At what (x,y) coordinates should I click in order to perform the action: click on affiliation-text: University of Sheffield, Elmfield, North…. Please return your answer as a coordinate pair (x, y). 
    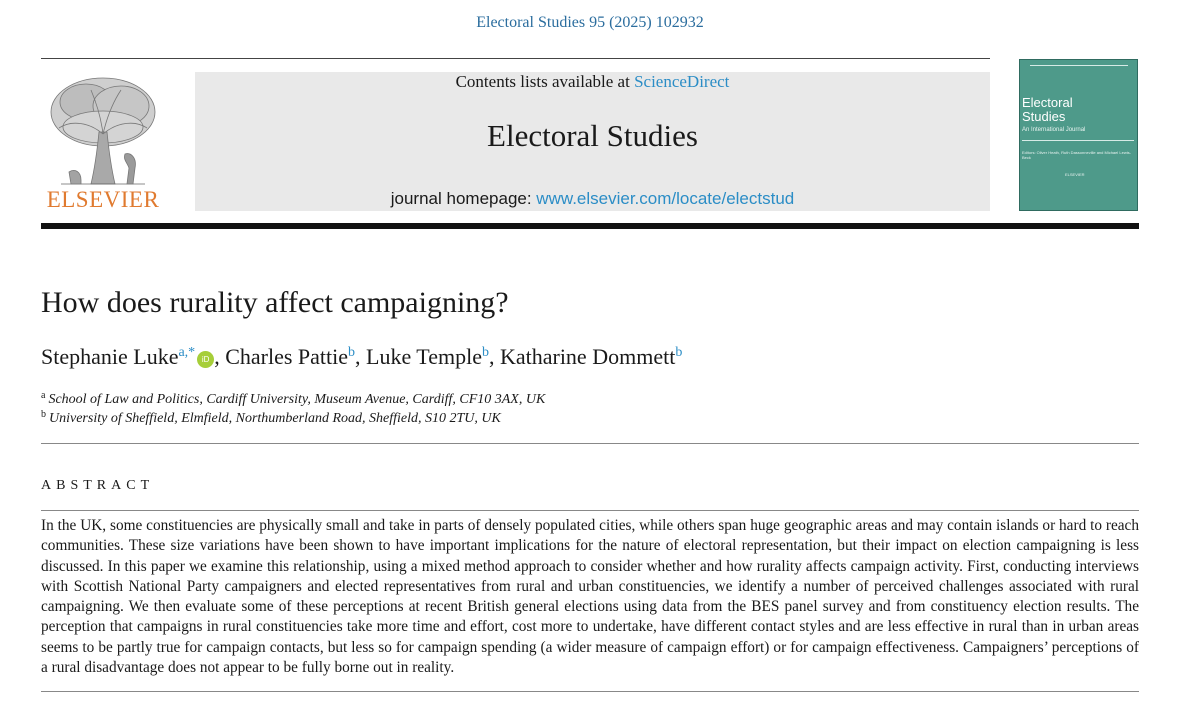
    Looking at the image, I should click on (275, 418).